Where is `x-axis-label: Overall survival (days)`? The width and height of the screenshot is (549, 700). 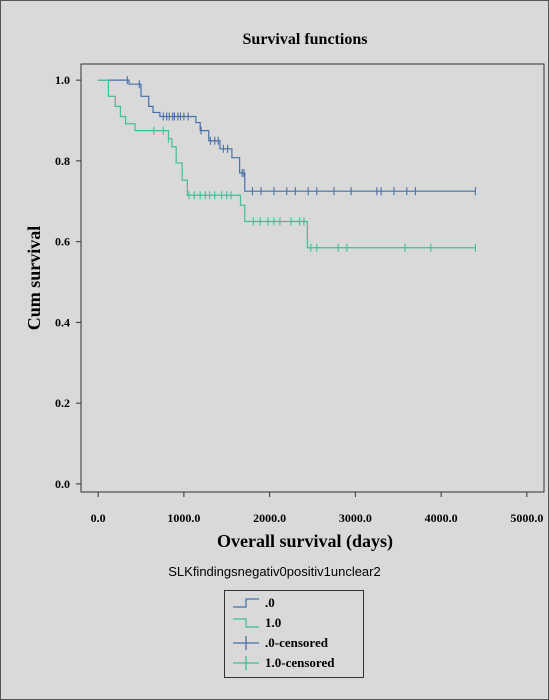
x-axis-label: Overall survival (days) is located at coordinates (305, 541).